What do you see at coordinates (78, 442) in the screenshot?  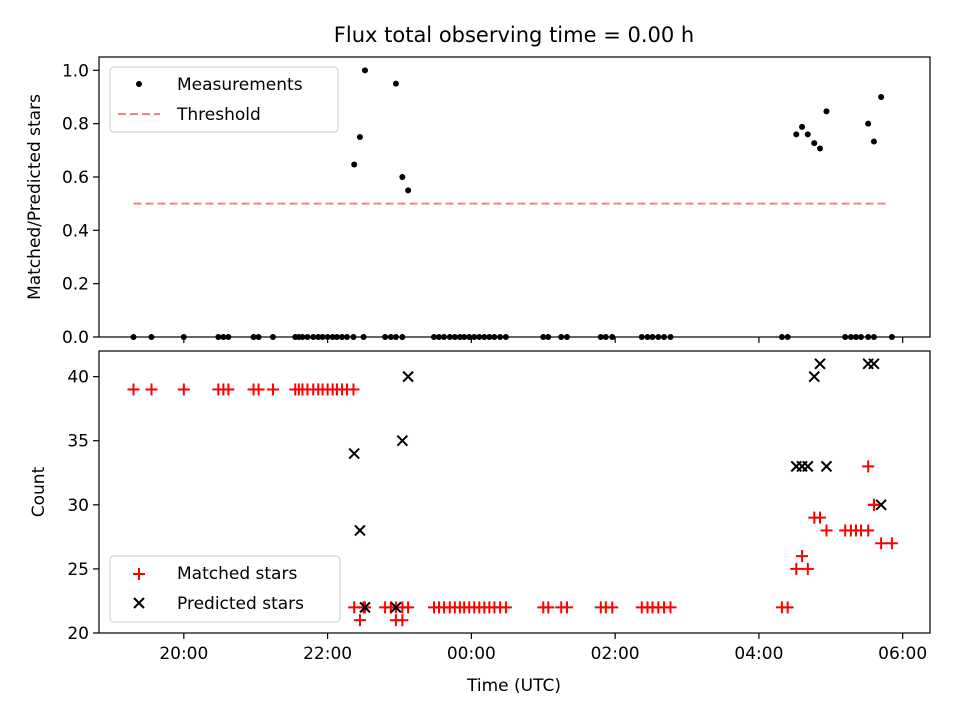 I see `bottom-y-tick-label: 35` at bounding box center [78, 442].